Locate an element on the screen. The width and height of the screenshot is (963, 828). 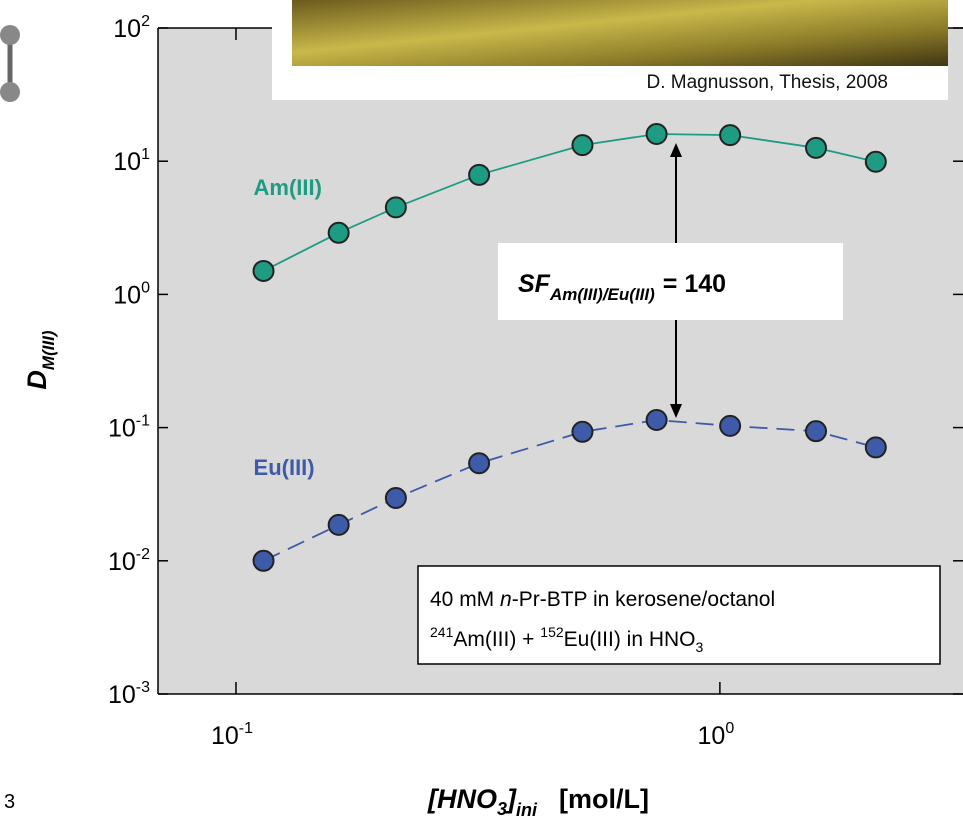
sf-rest: = 140 is located at coordinates (694, 284).